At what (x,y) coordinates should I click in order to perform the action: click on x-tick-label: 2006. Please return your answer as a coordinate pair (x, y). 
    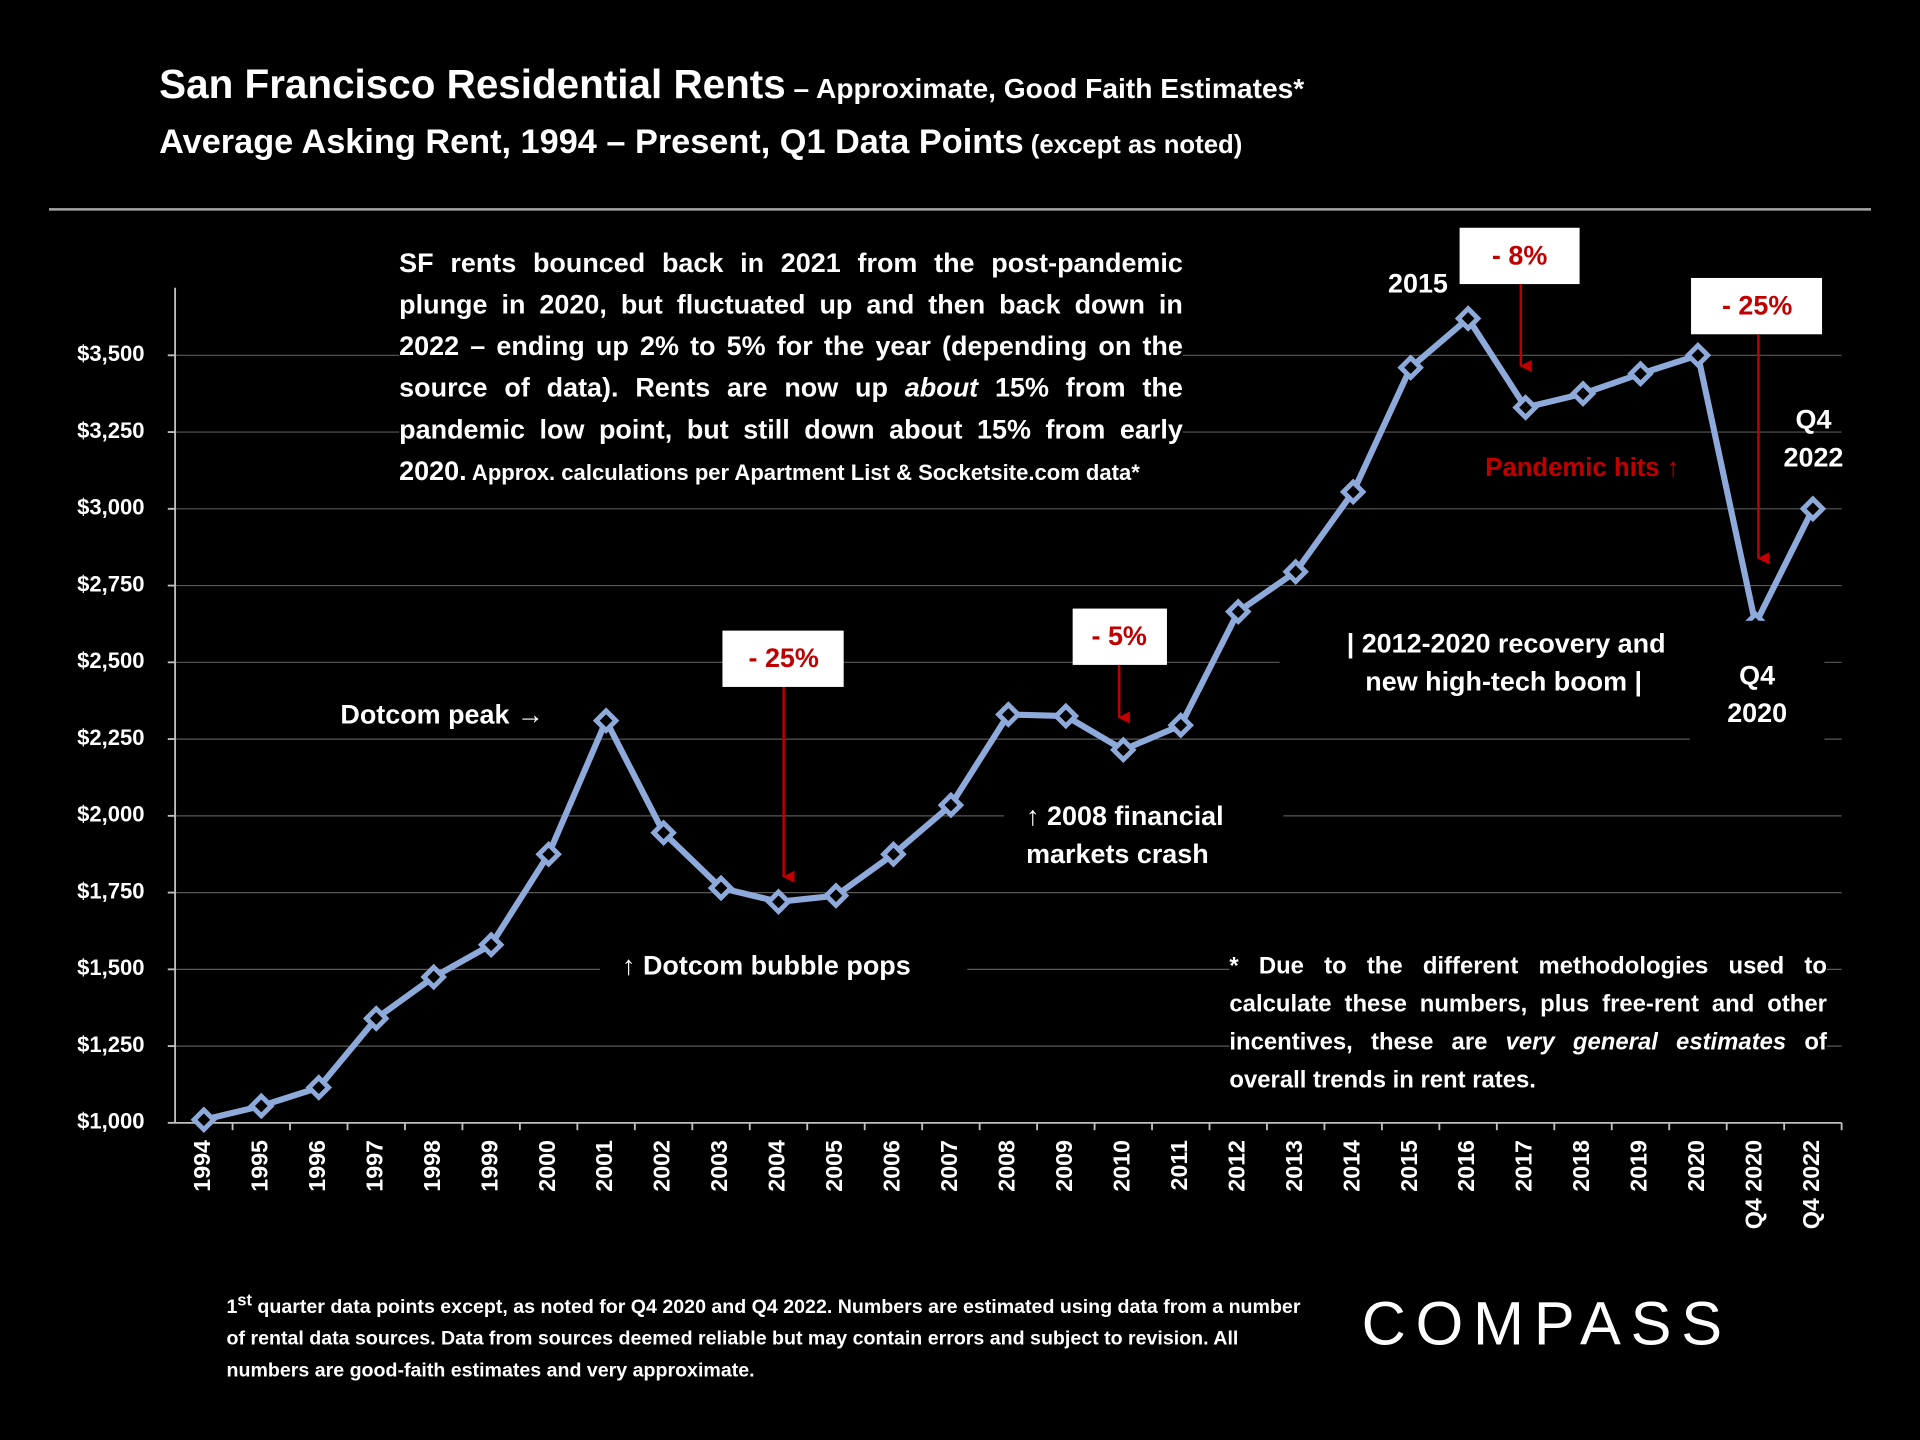
    Looking at the image, I should click on (892, 1166).